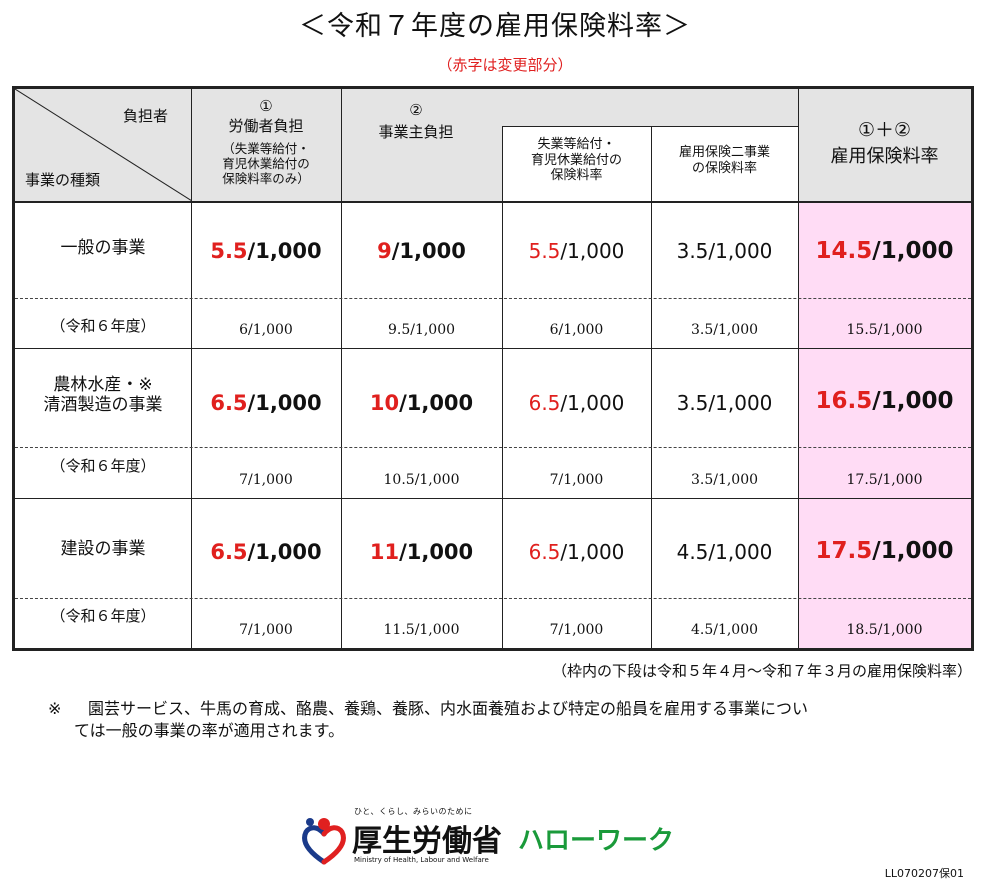  Describe the element at coordinates (884, 551) in the screenshot. I see `total-rate-cell: 17.5/1,000` at that location.